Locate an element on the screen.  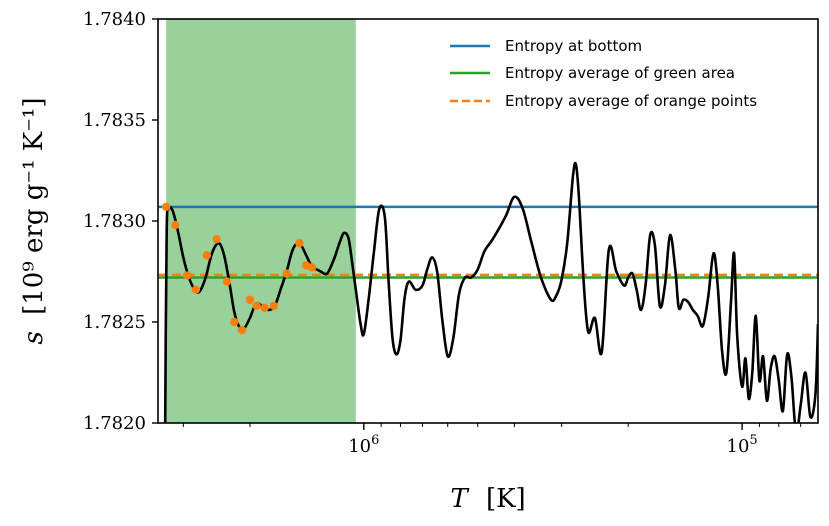
x-tick-label: 10⁵ is located at coordinates (742, 445).